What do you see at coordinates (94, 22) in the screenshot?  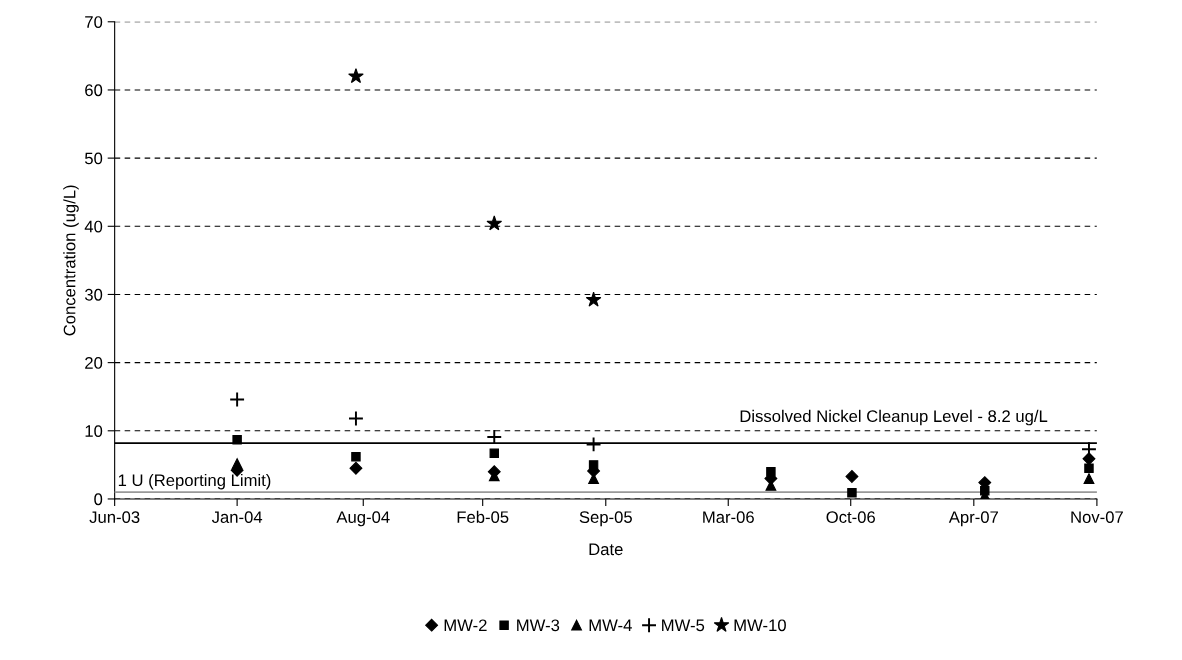 I see `y-tick-label: 70` at bounding box center [94, 22].